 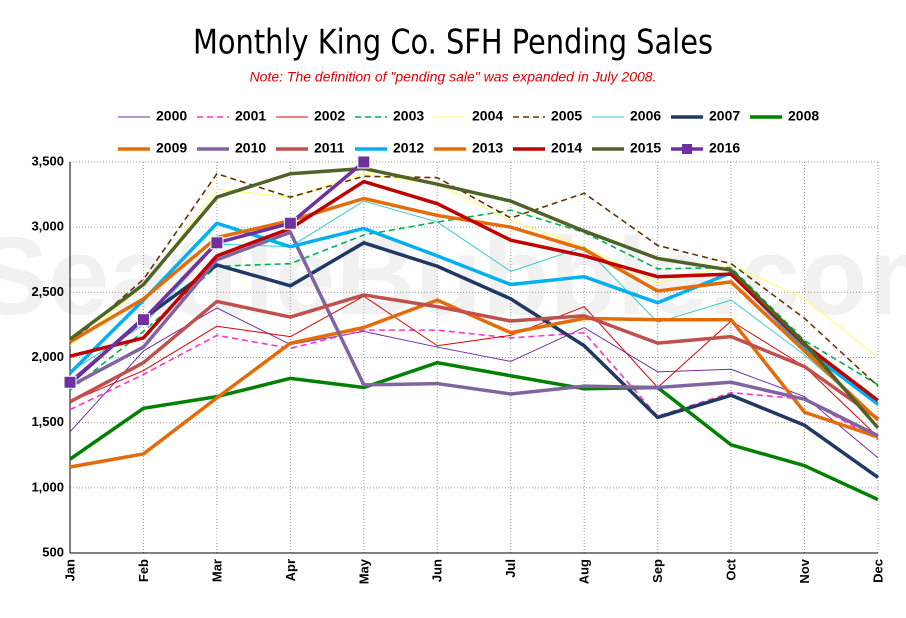 What do you see at coordinates (250, 116) in the screenshot?
I see `legend-label: 2001` at bounding box center [250, 116].